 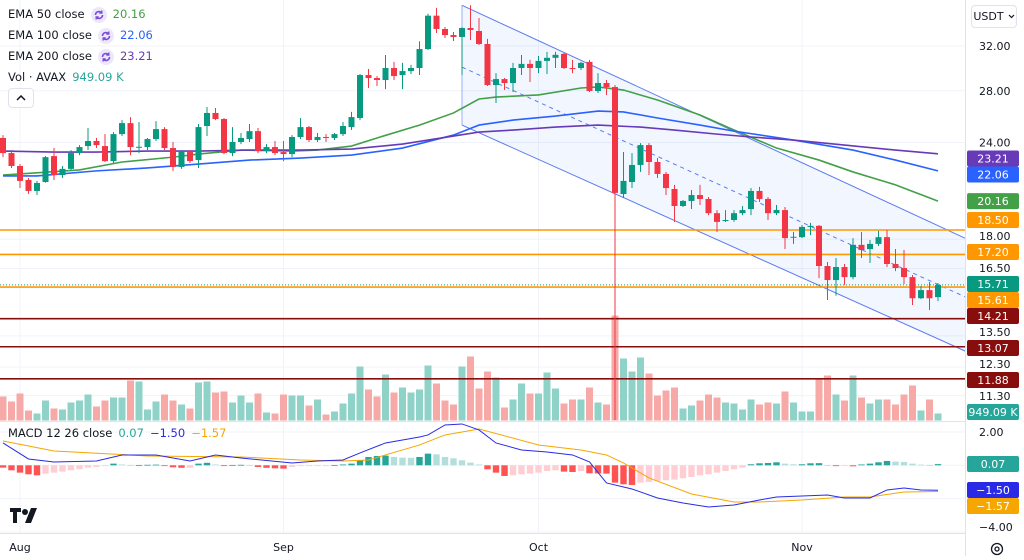 I want to click on collapse-legend-button, so click(x=21, y=98).